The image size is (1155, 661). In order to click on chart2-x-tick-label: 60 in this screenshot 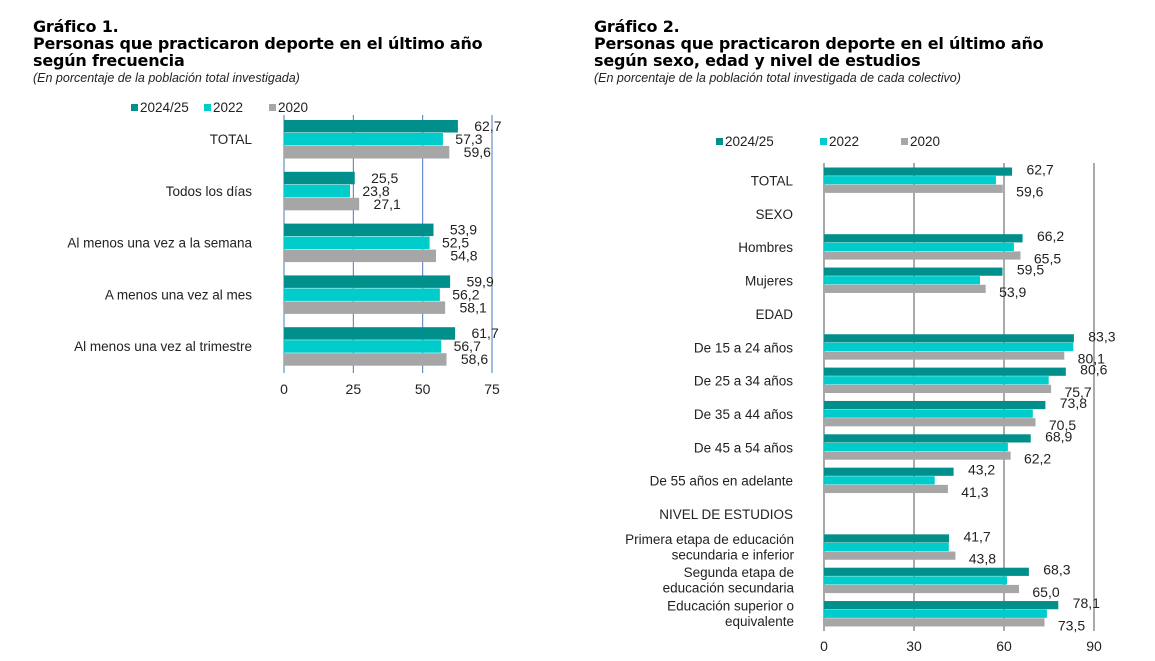, I will do `click(1004, 646)`.